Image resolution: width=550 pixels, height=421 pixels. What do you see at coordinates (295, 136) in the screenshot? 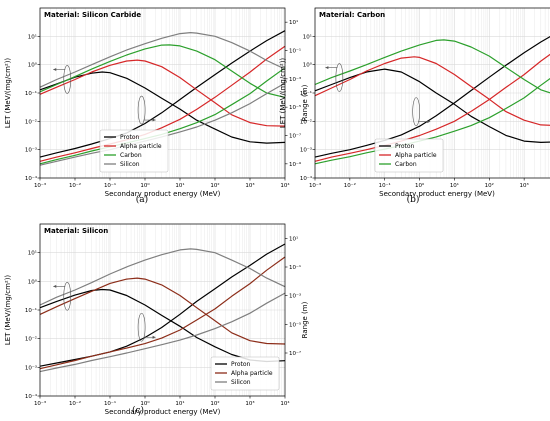
I see `y-right-tick-label: 10⁻⁷` at bounding box center [295, 136].